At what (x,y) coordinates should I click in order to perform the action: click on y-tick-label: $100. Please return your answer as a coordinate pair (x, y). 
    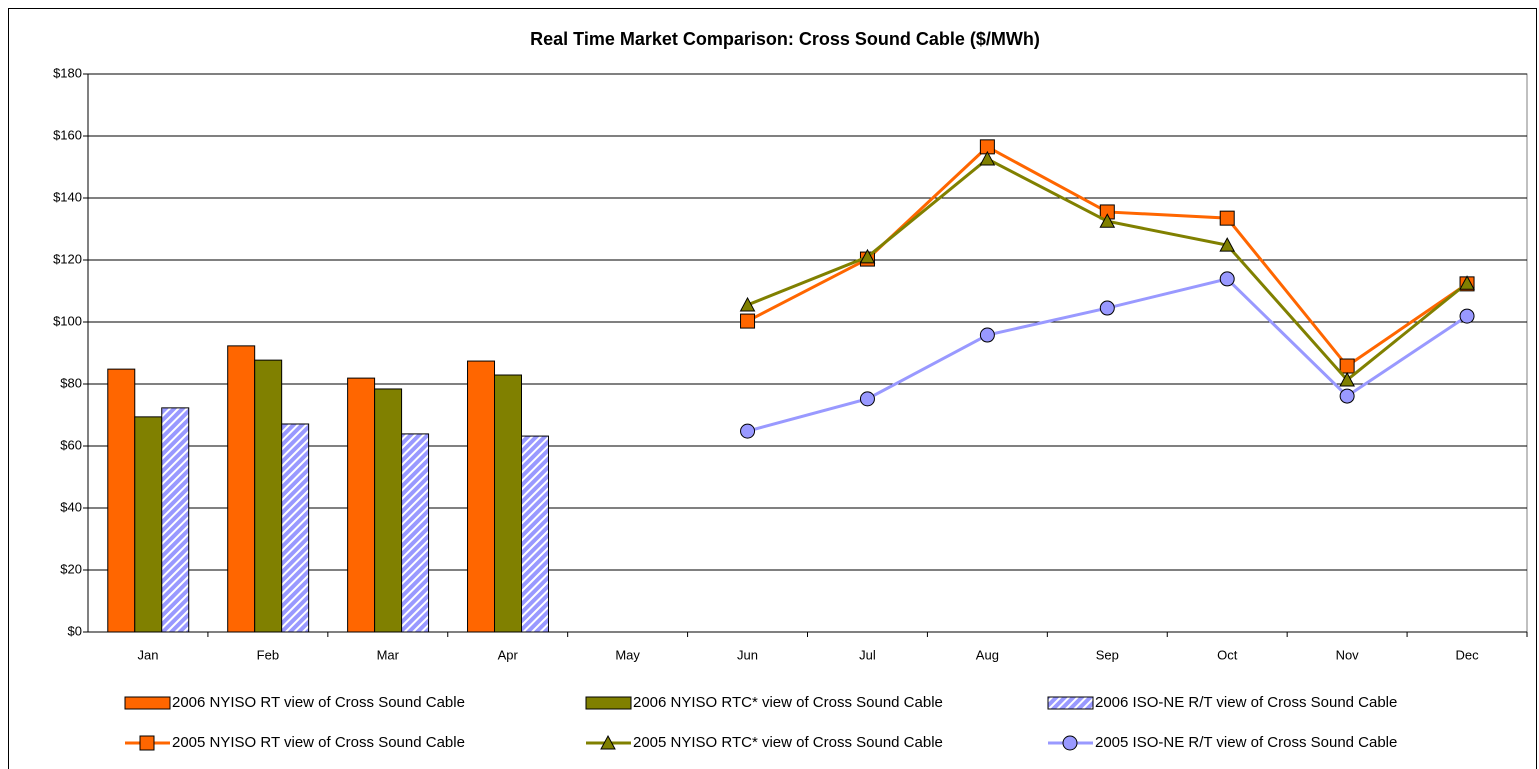
    Looking at the image, I should click on (67, 320).